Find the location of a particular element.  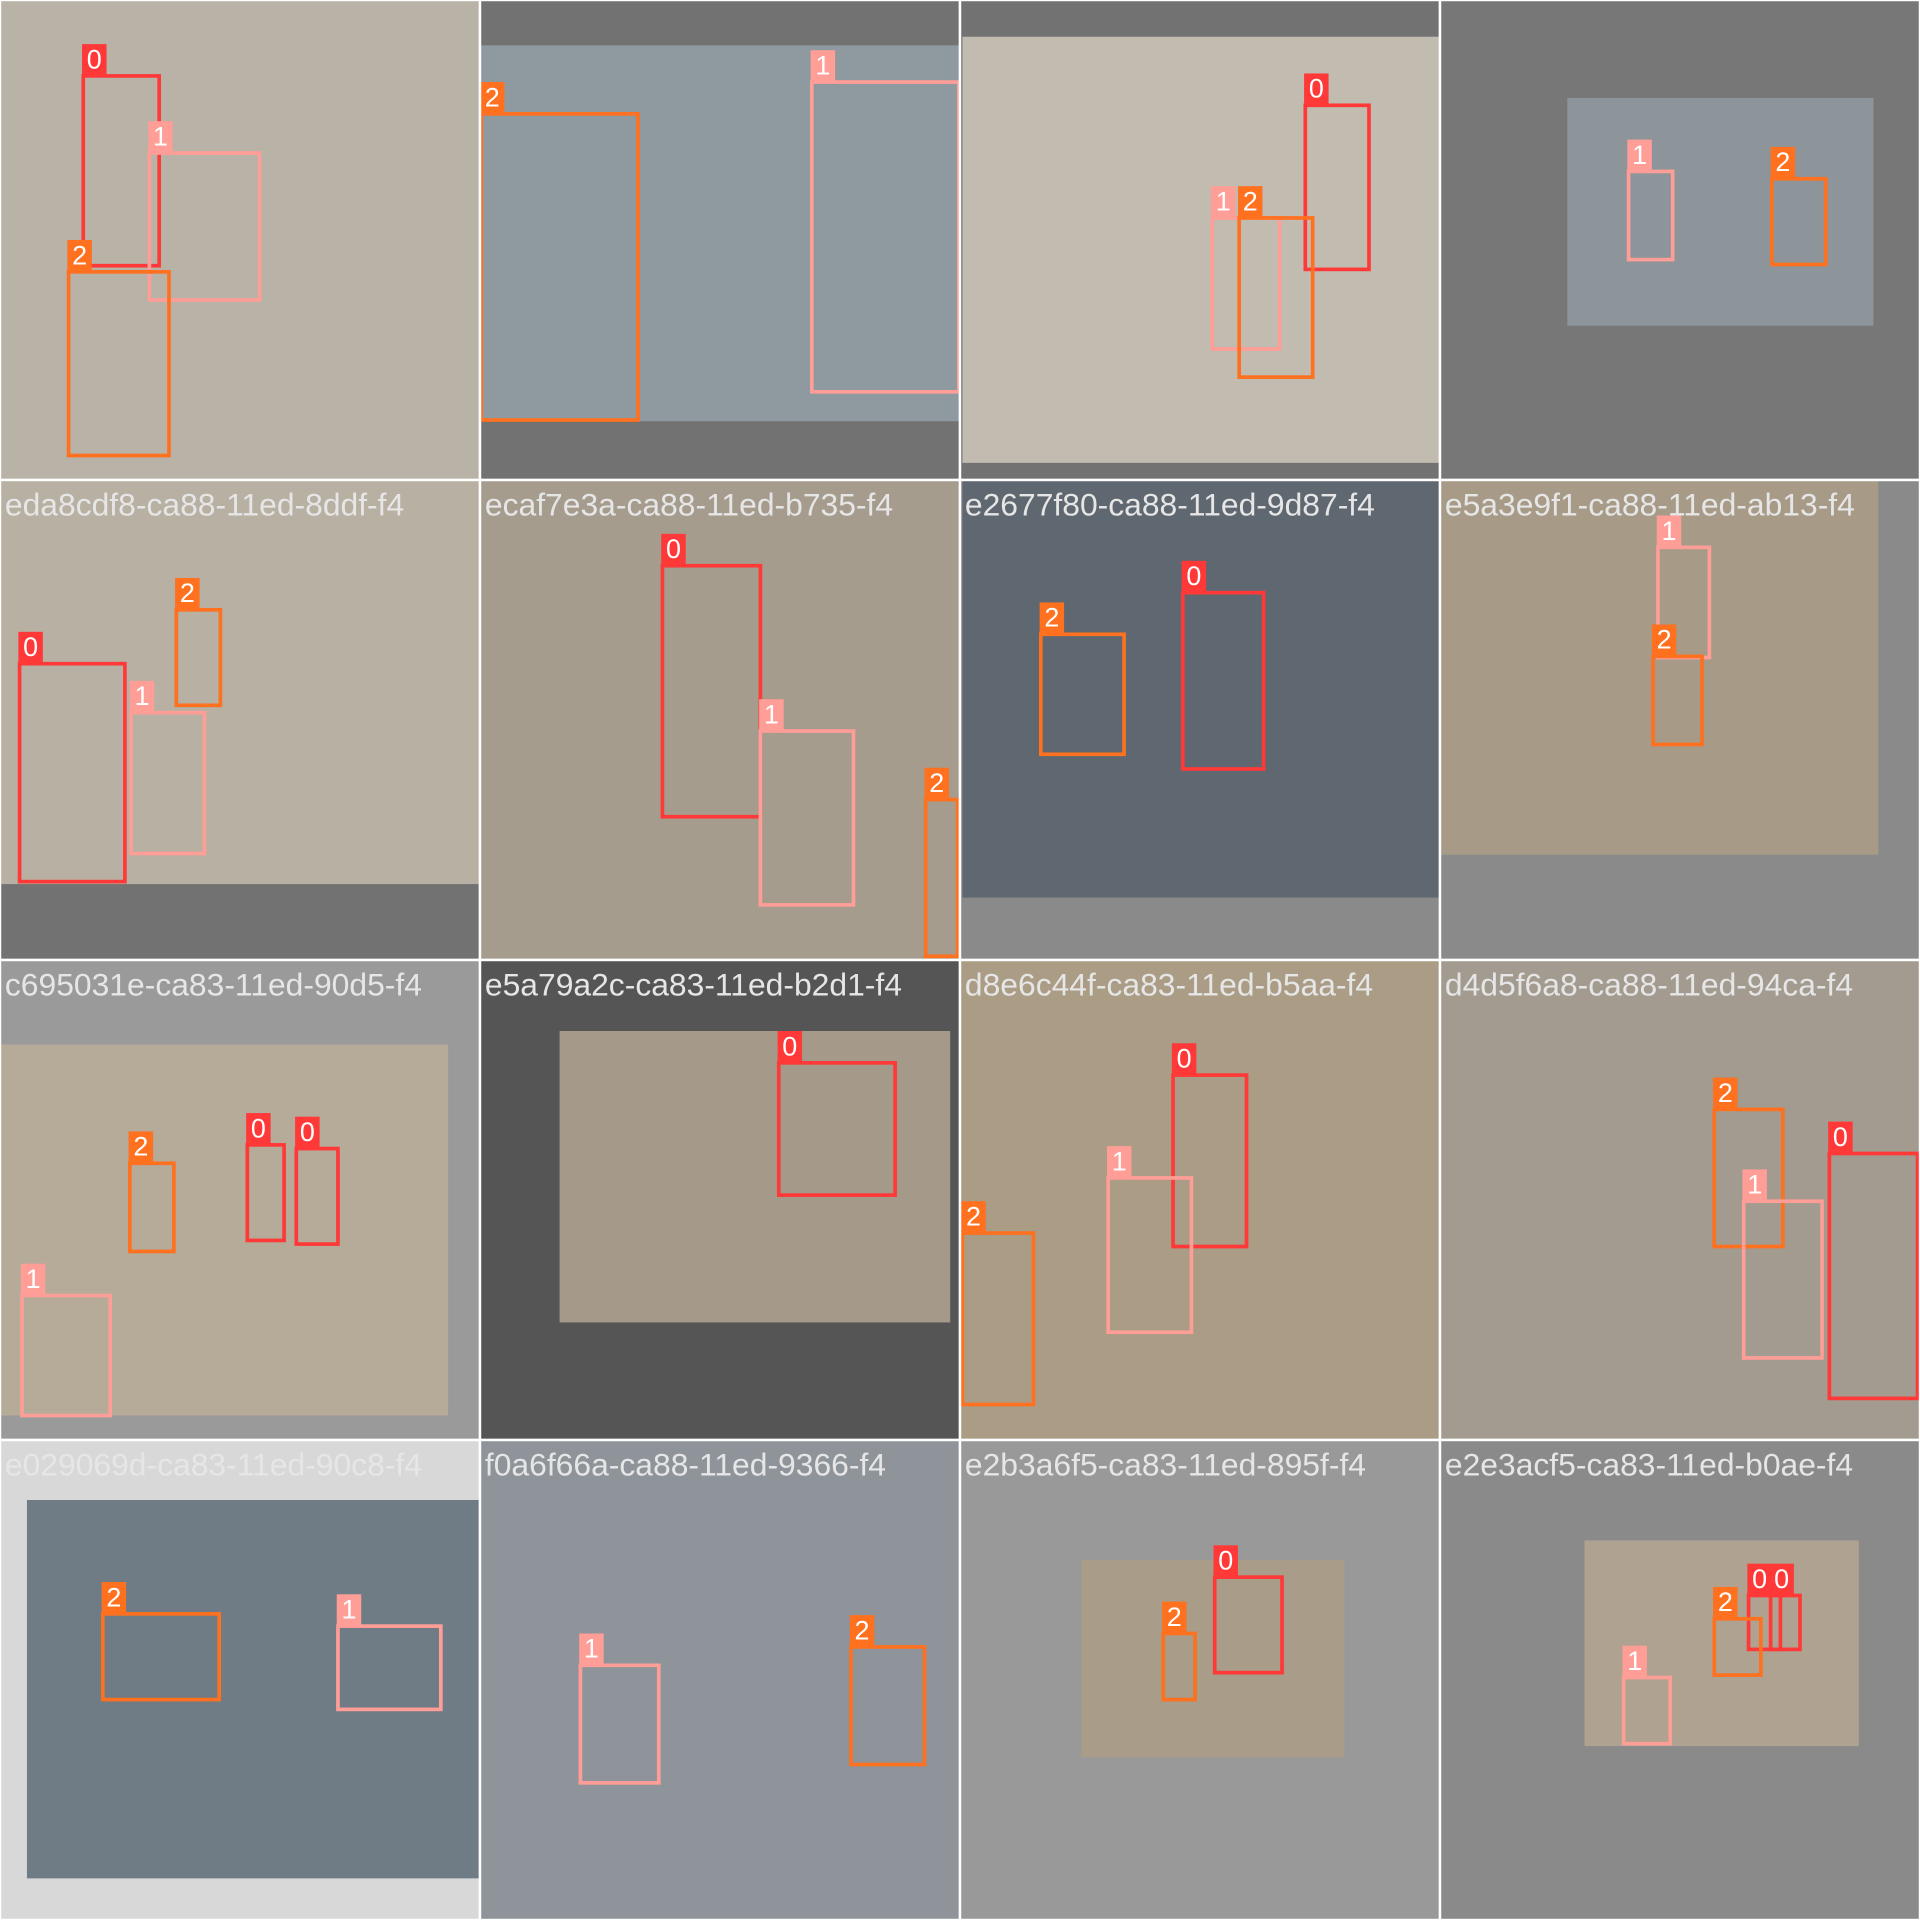

tile: 2 0 0 1 c695031e-ca83-11ed-90d5-f4 is located at coordinates (240, 1200).